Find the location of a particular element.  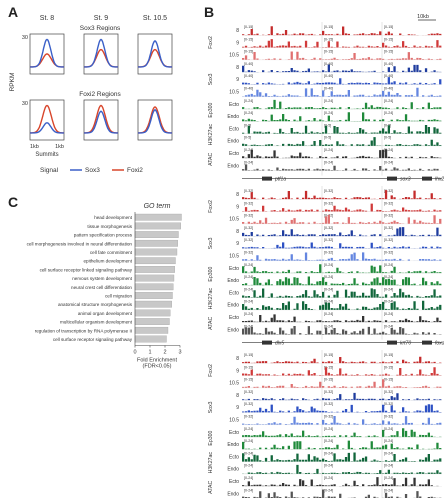

stage-label: St. 9 is located at coordinates (101, 18).